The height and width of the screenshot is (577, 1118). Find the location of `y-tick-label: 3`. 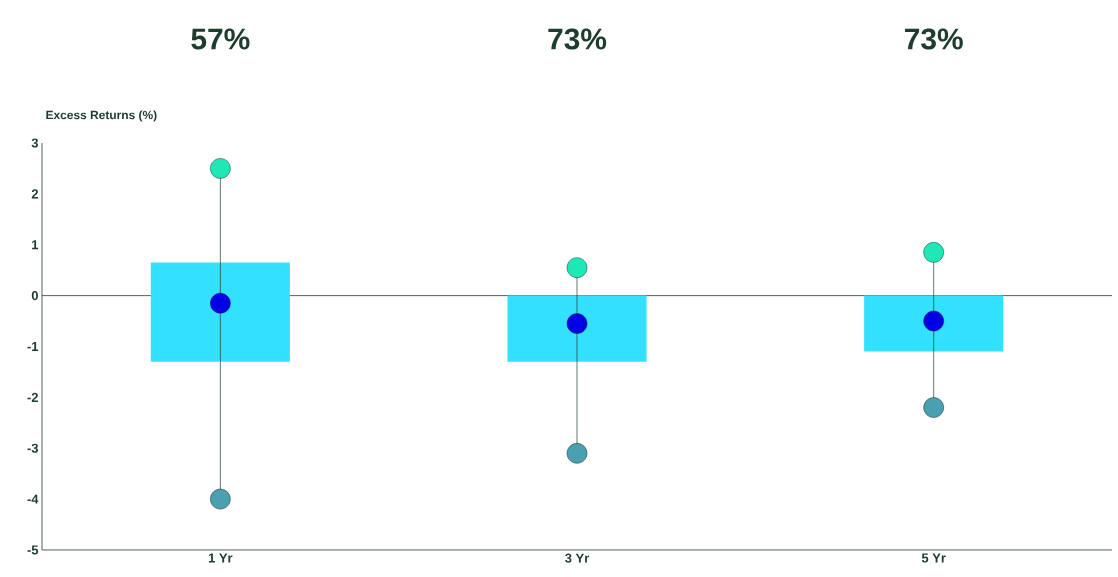

y-tick-label: 3 is located at coordinates (35, 143).